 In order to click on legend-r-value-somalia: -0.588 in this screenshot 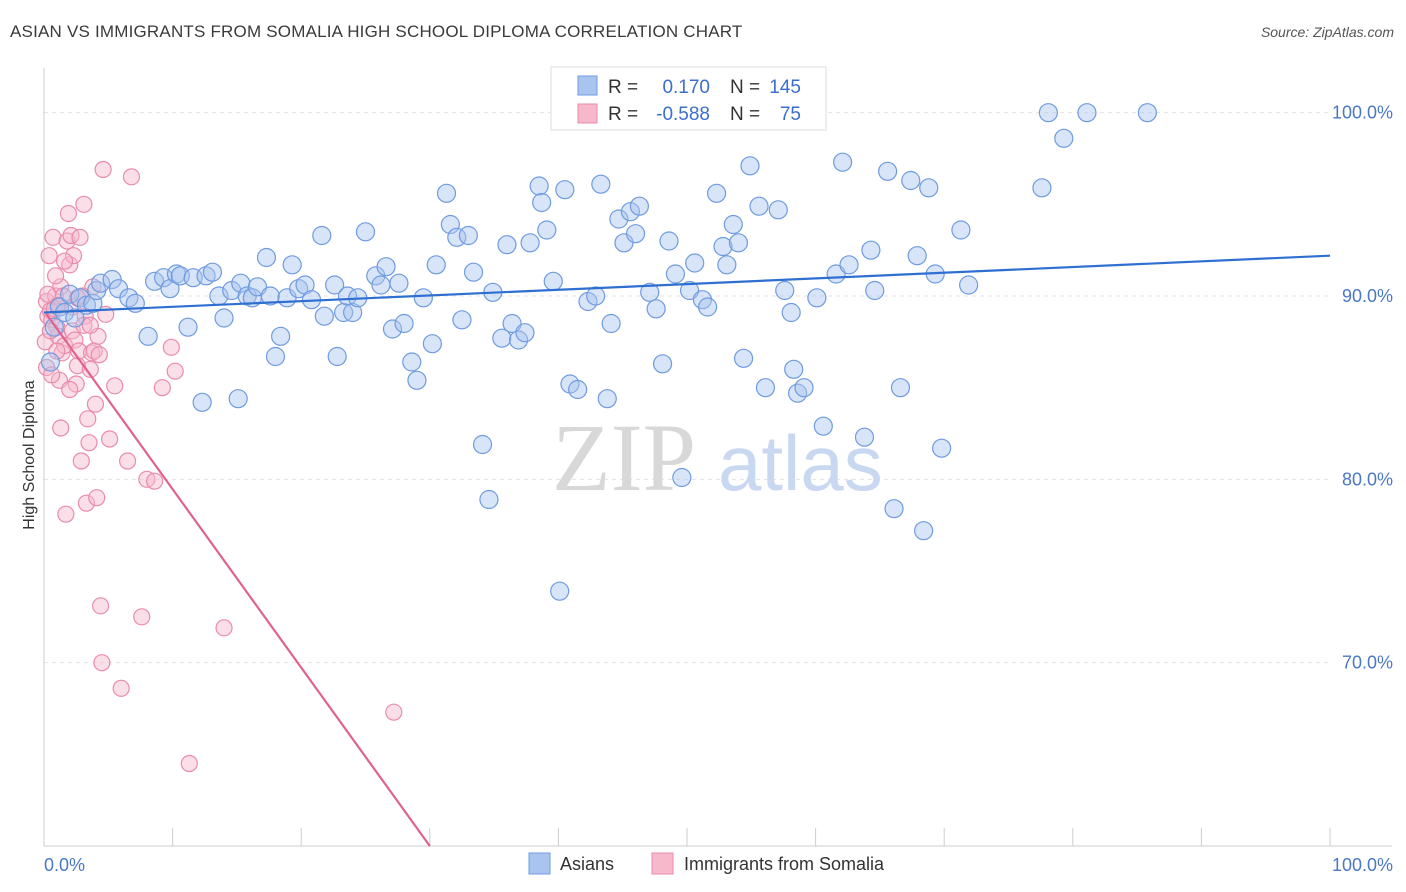, I will do `click(683, 114)`.